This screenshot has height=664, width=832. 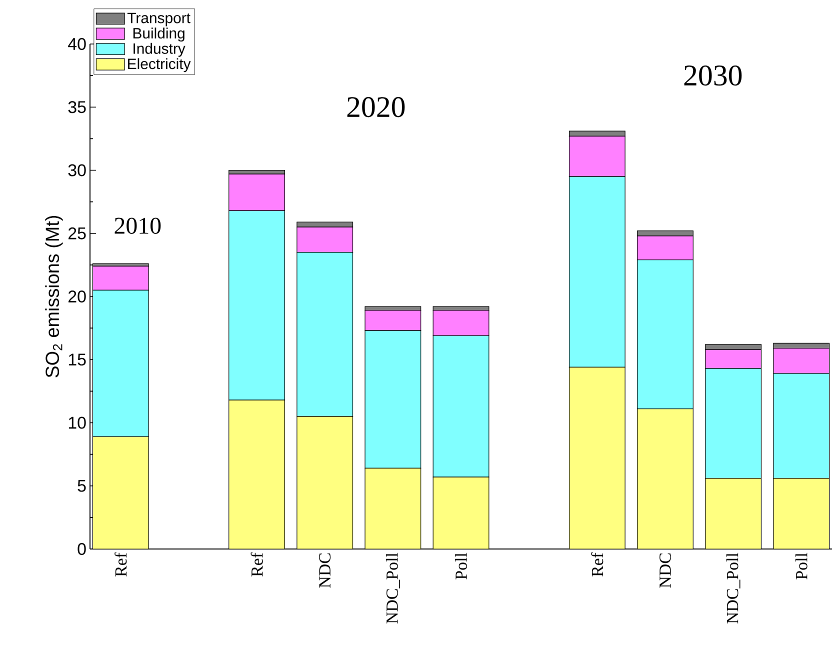 What do you see at coordinates (77, 360) in the screenshot?
I see `y-tick-label: 15` at bounding box center [77, 360].